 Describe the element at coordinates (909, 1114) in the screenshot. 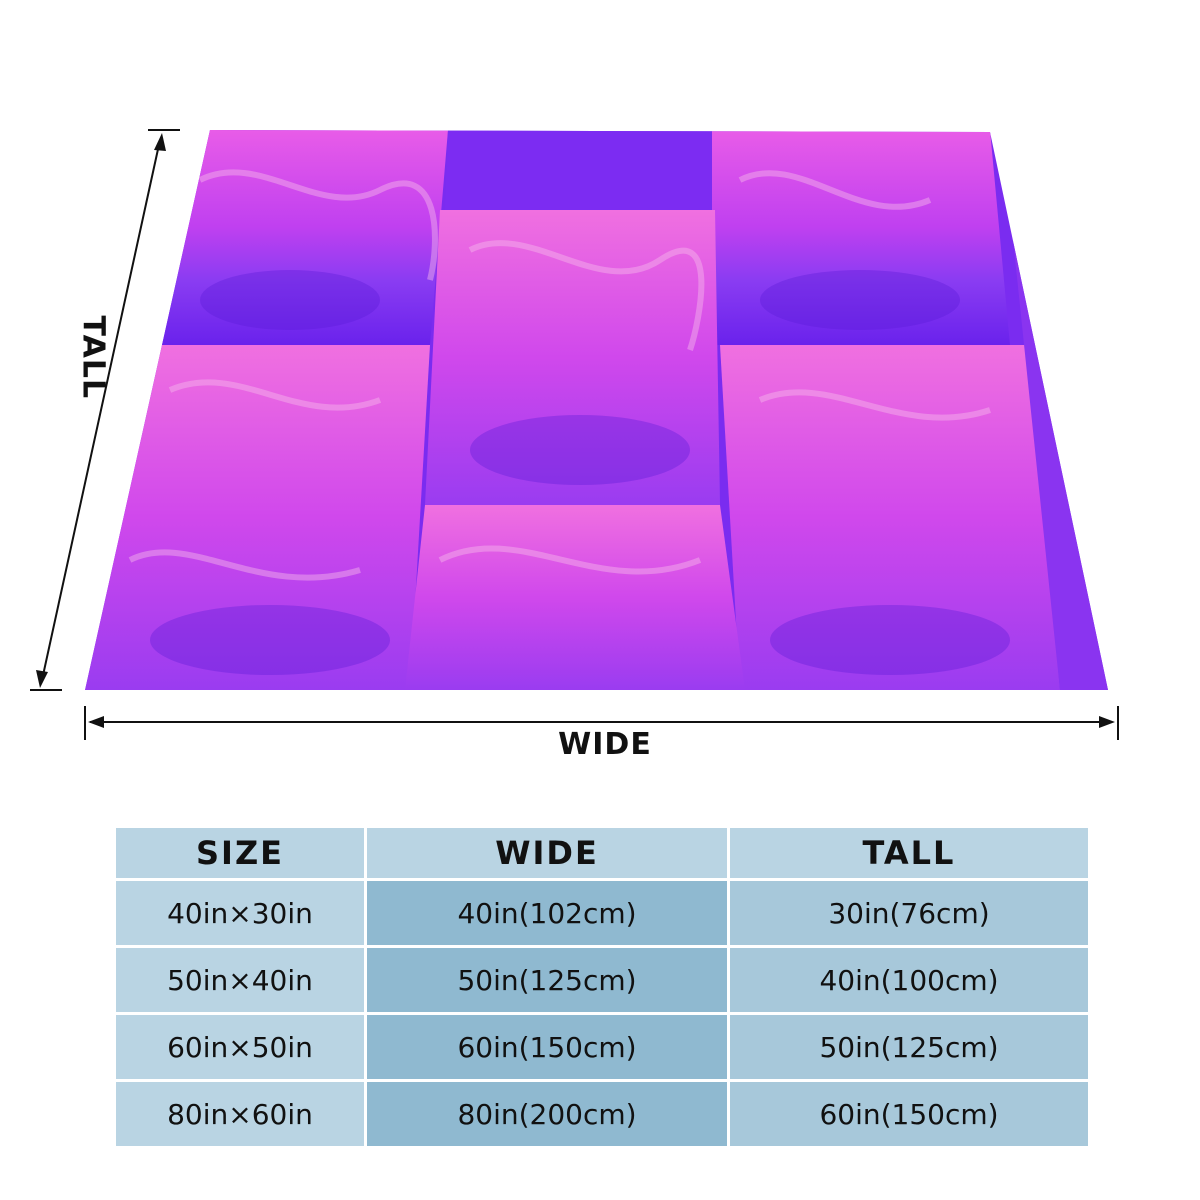

I see `cell-tall: 60in(150cm)` at that location.